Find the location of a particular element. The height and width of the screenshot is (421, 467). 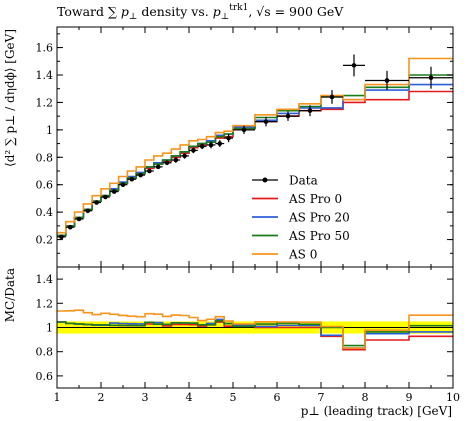

x-tick-label: 4 is located at coordinates (189, 397).